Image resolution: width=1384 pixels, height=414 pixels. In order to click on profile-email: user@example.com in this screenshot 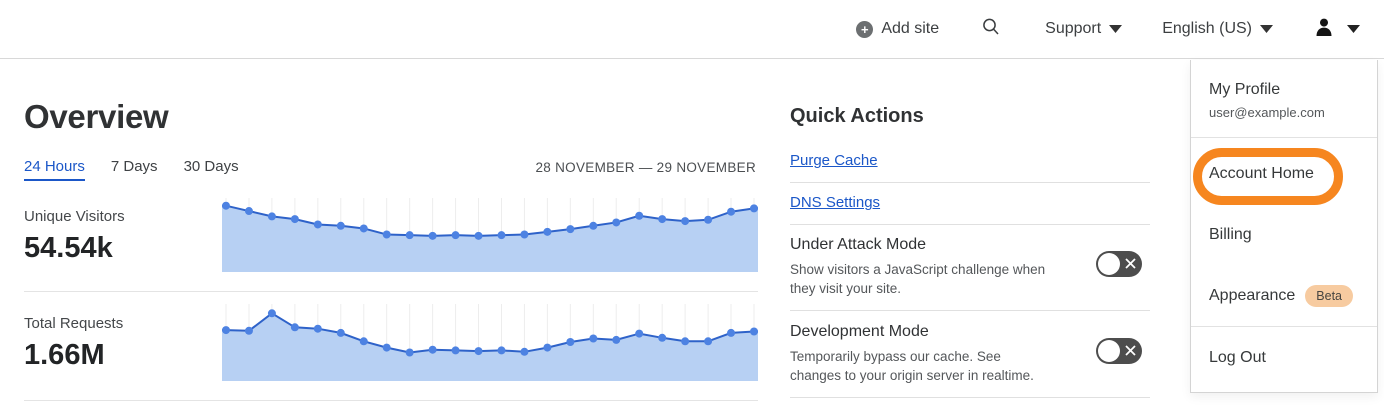, I will do `click(1267, 112)`.